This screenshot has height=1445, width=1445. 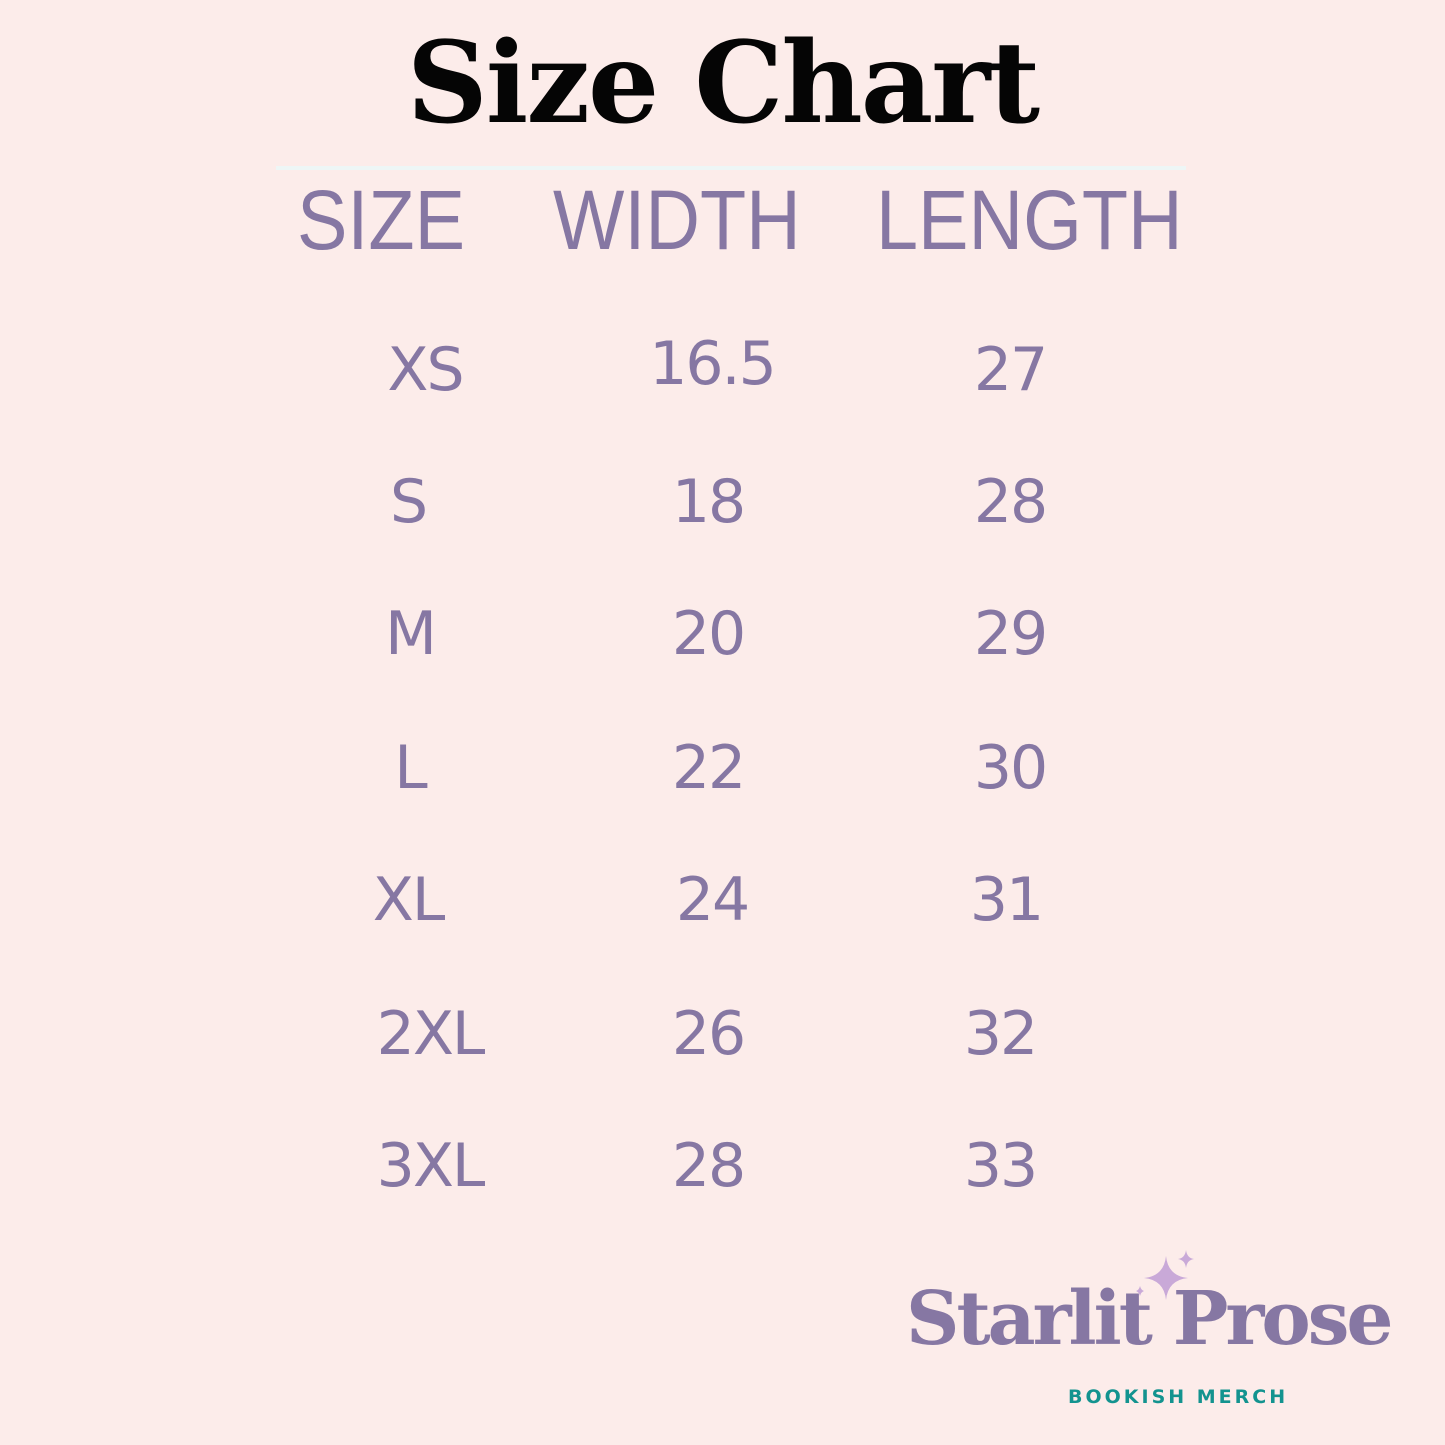 What do you see at coordinates (708, 1166) in the screenshot?
I see `cell-width: 28` at bounding box center [708, 1166].